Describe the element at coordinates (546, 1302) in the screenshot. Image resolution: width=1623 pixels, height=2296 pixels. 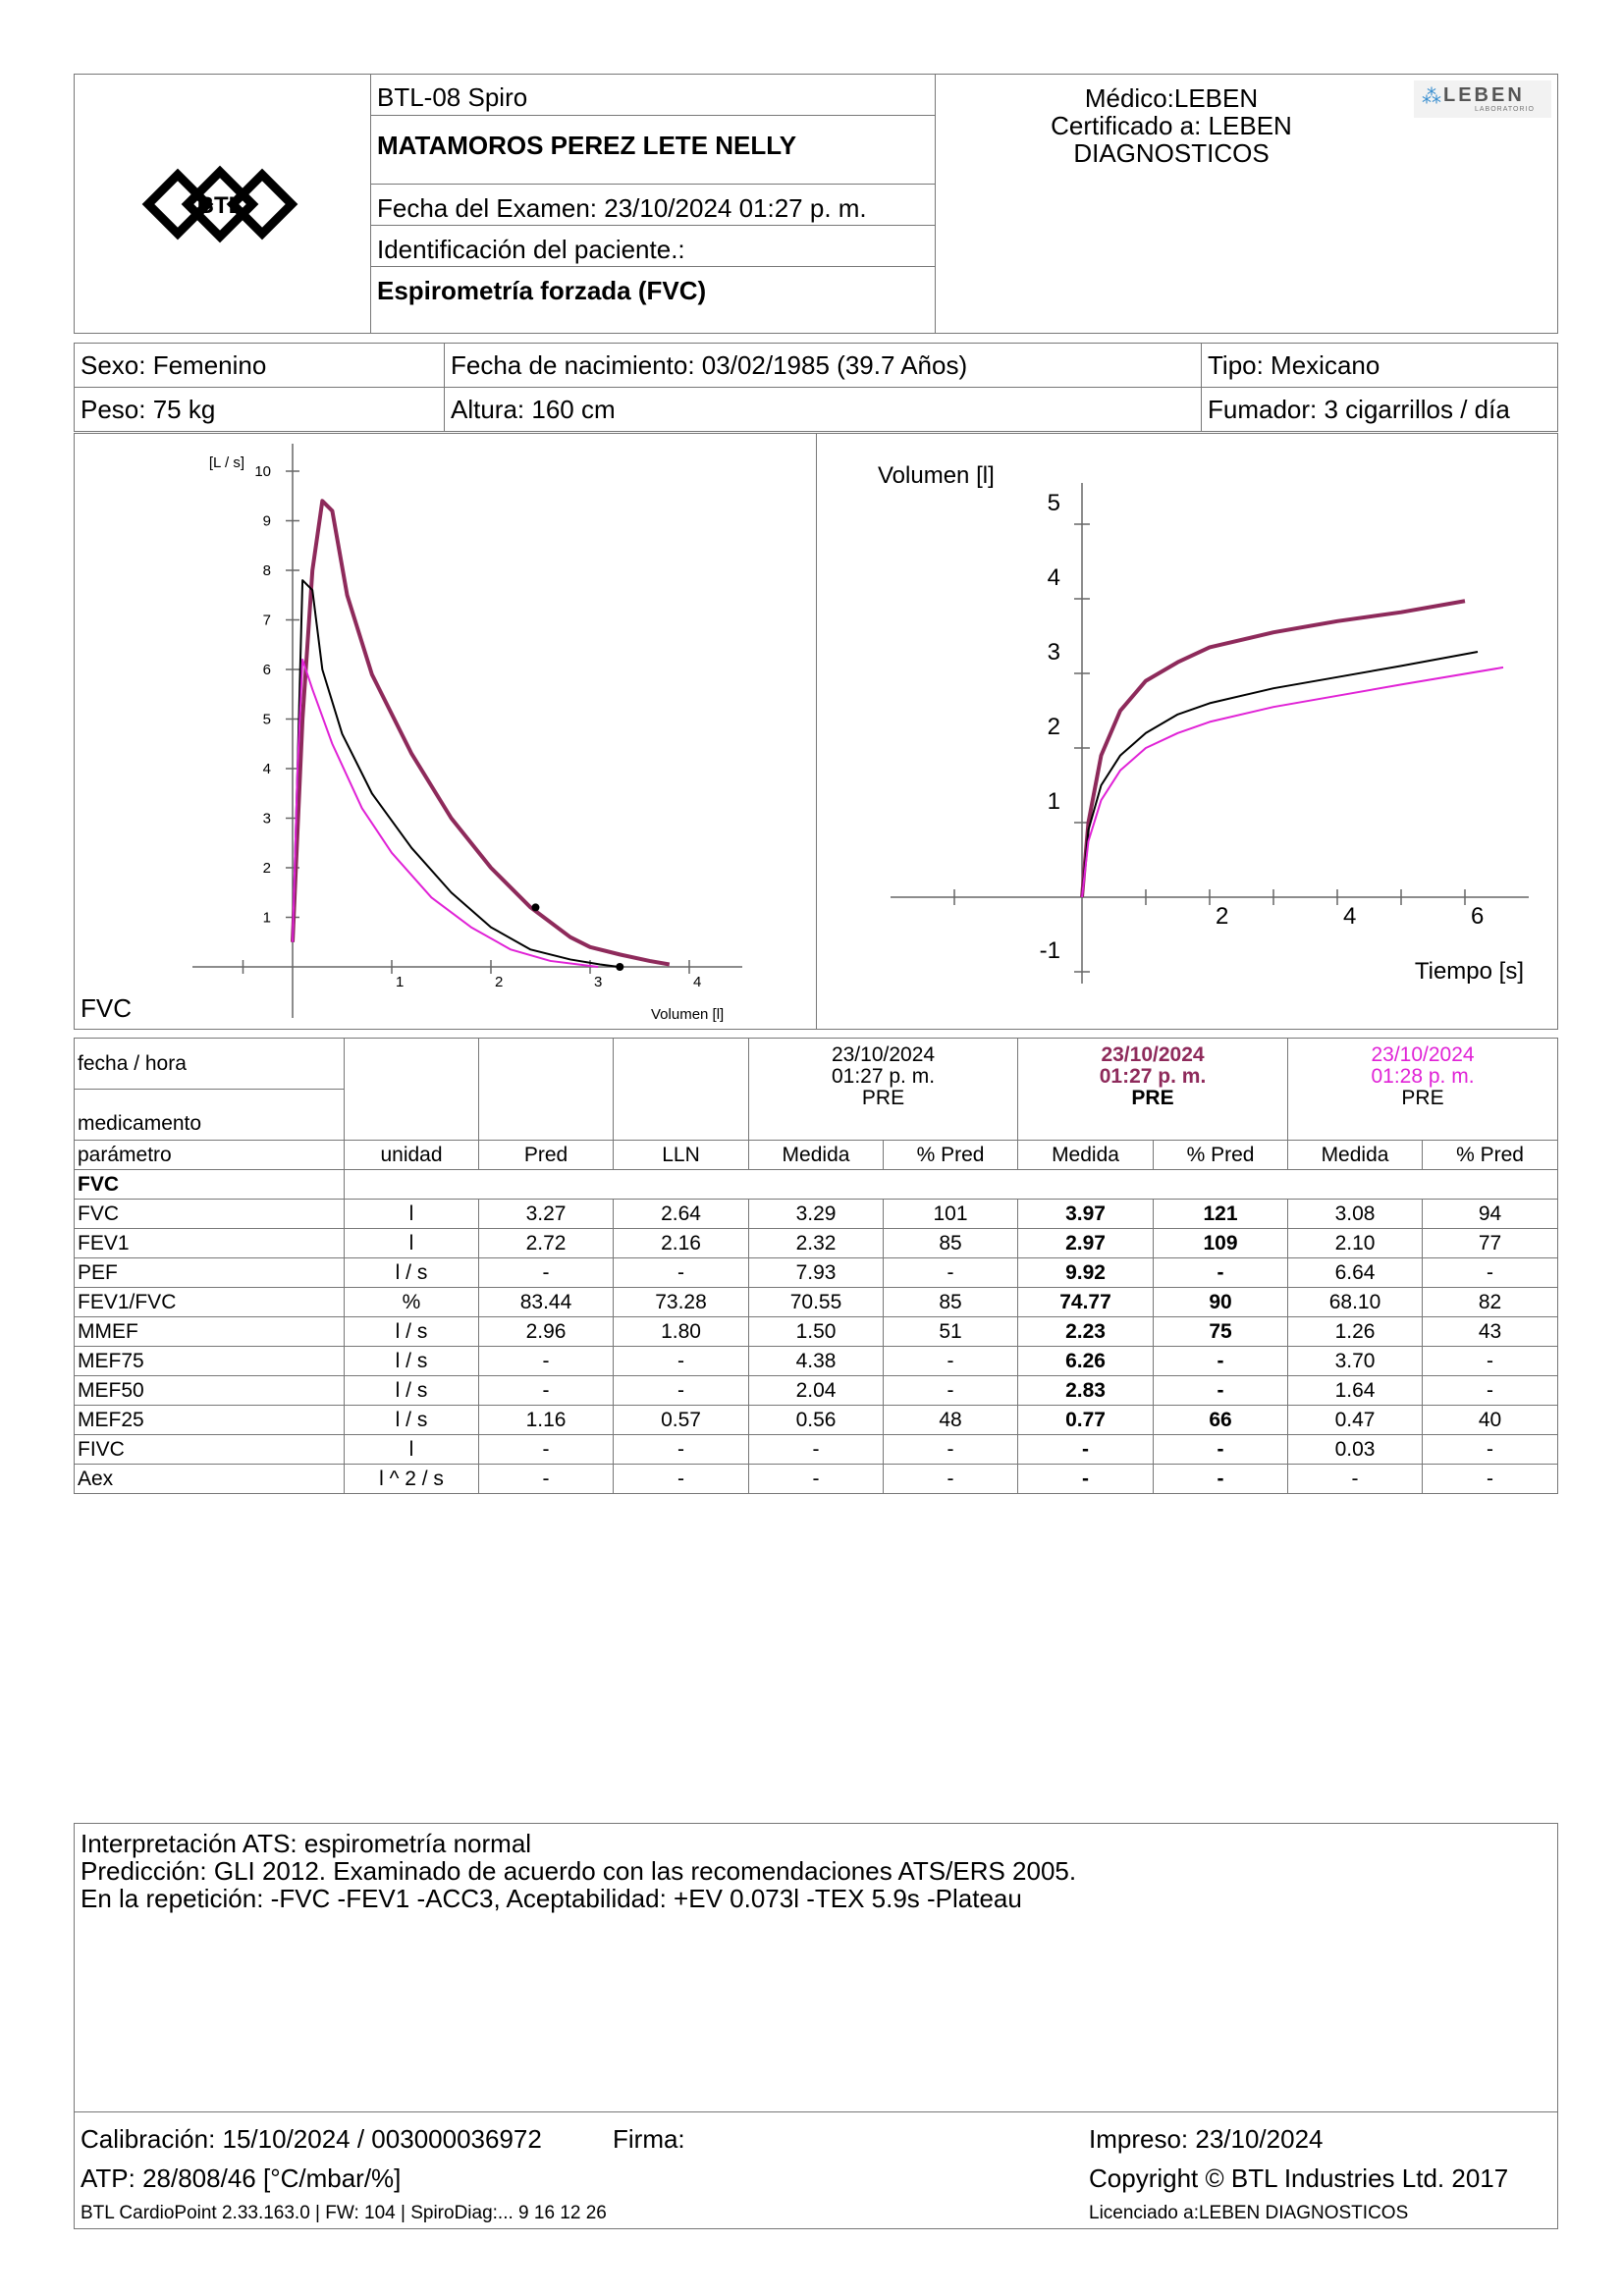
I see `cell-pred: 83.44` at that location.